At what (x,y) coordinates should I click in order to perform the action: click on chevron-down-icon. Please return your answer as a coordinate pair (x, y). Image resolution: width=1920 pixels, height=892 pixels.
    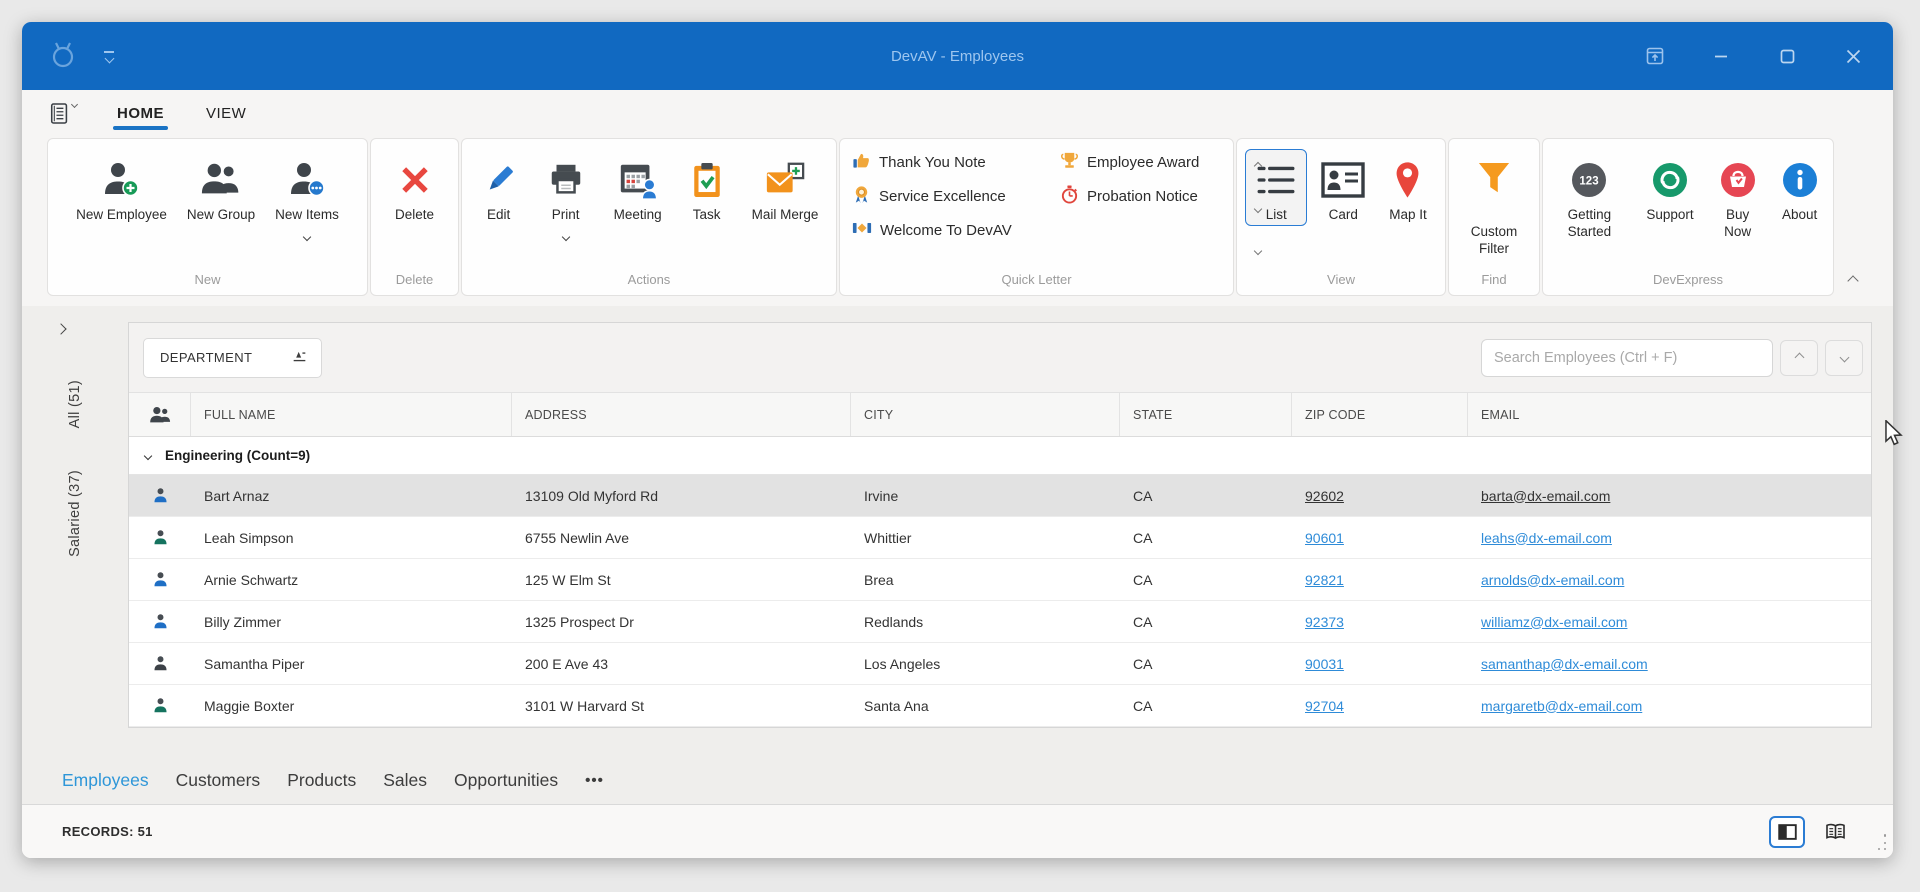
    Looking at the image, I should click on (307, 236).